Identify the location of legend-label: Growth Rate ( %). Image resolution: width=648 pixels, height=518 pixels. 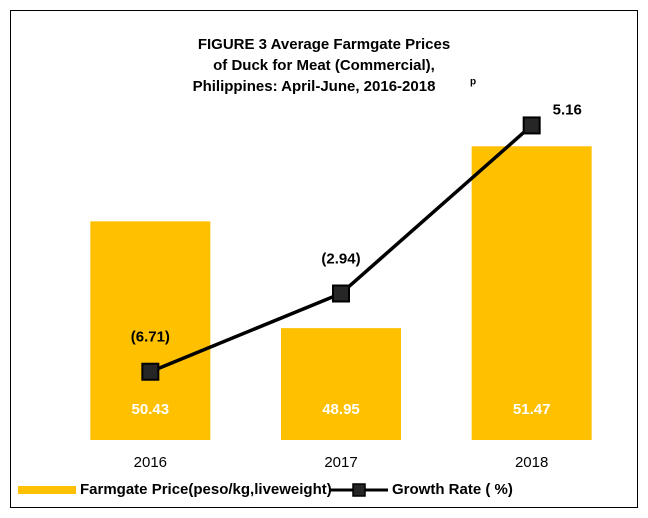
(452, 489).